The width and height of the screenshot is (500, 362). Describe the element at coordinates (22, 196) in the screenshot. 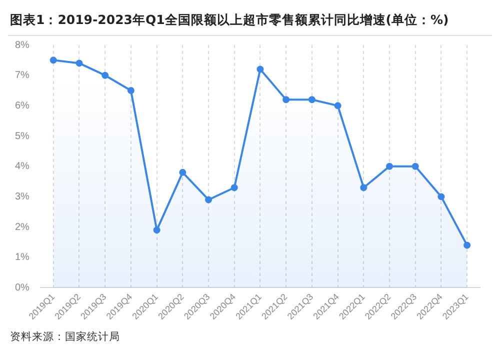

I see `y-tick-label: 3%` at that location.